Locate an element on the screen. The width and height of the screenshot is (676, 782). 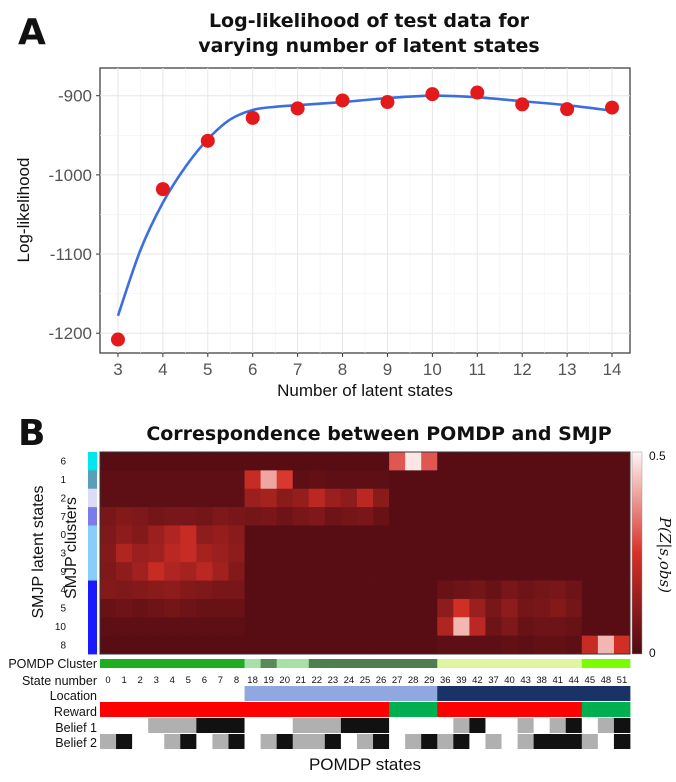
smjp-row-labels: 6 1 2 7 0 3 9 4 5 10 8 is located at coordinates (61, 554).